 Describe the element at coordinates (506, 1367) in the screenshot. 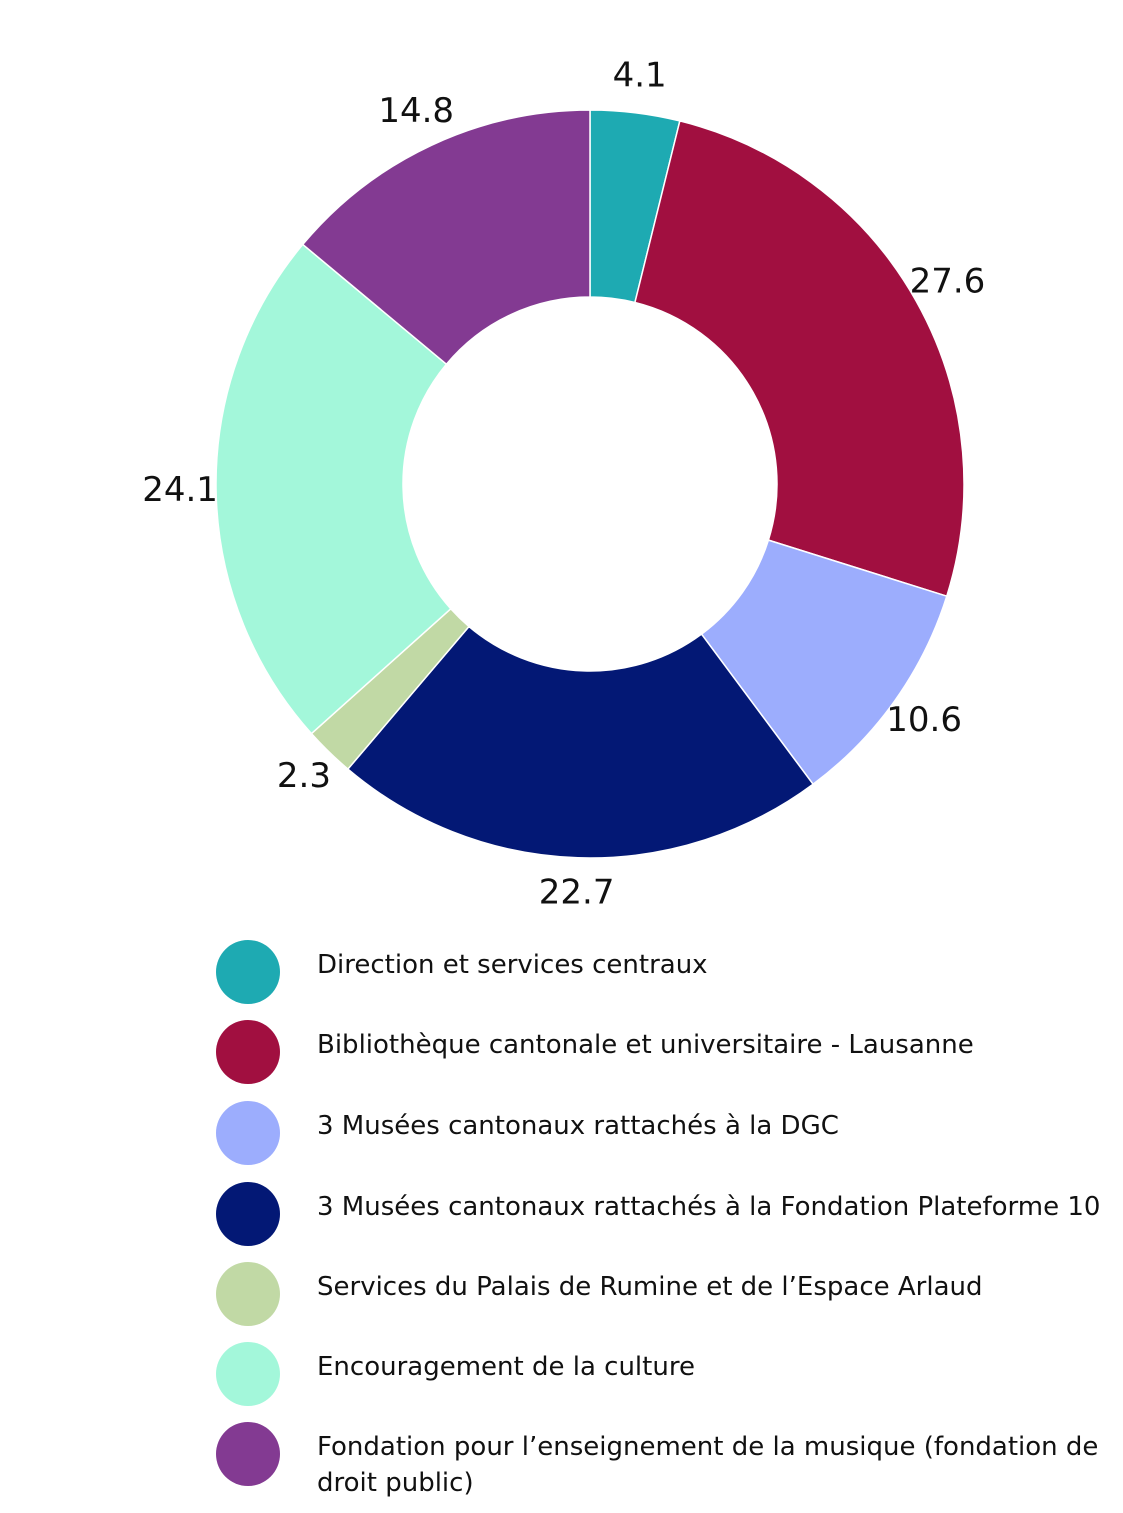

I see `legend-label: Encouragement de la culture` at that location.